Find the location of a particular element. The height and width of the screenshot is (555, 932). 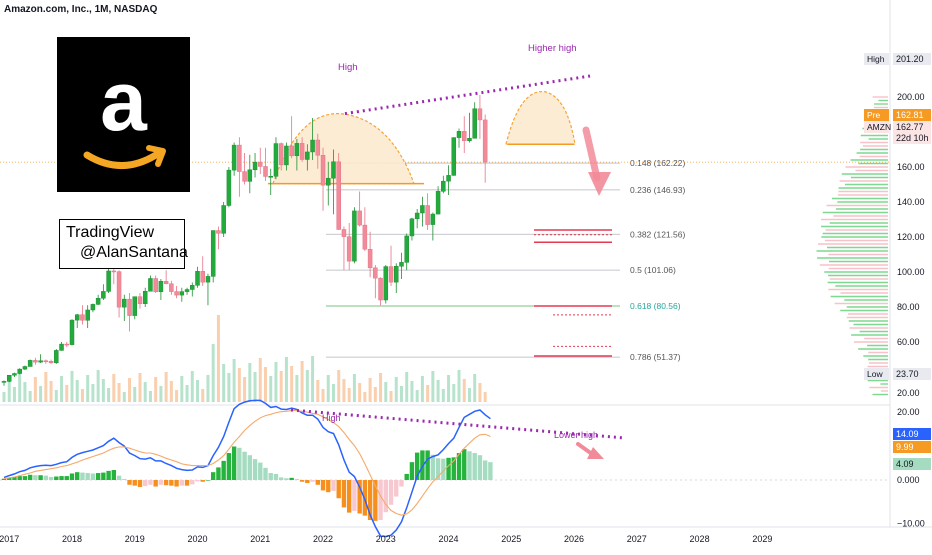

x-axis-year-label: 2027 is located at coordinates (637, 539).